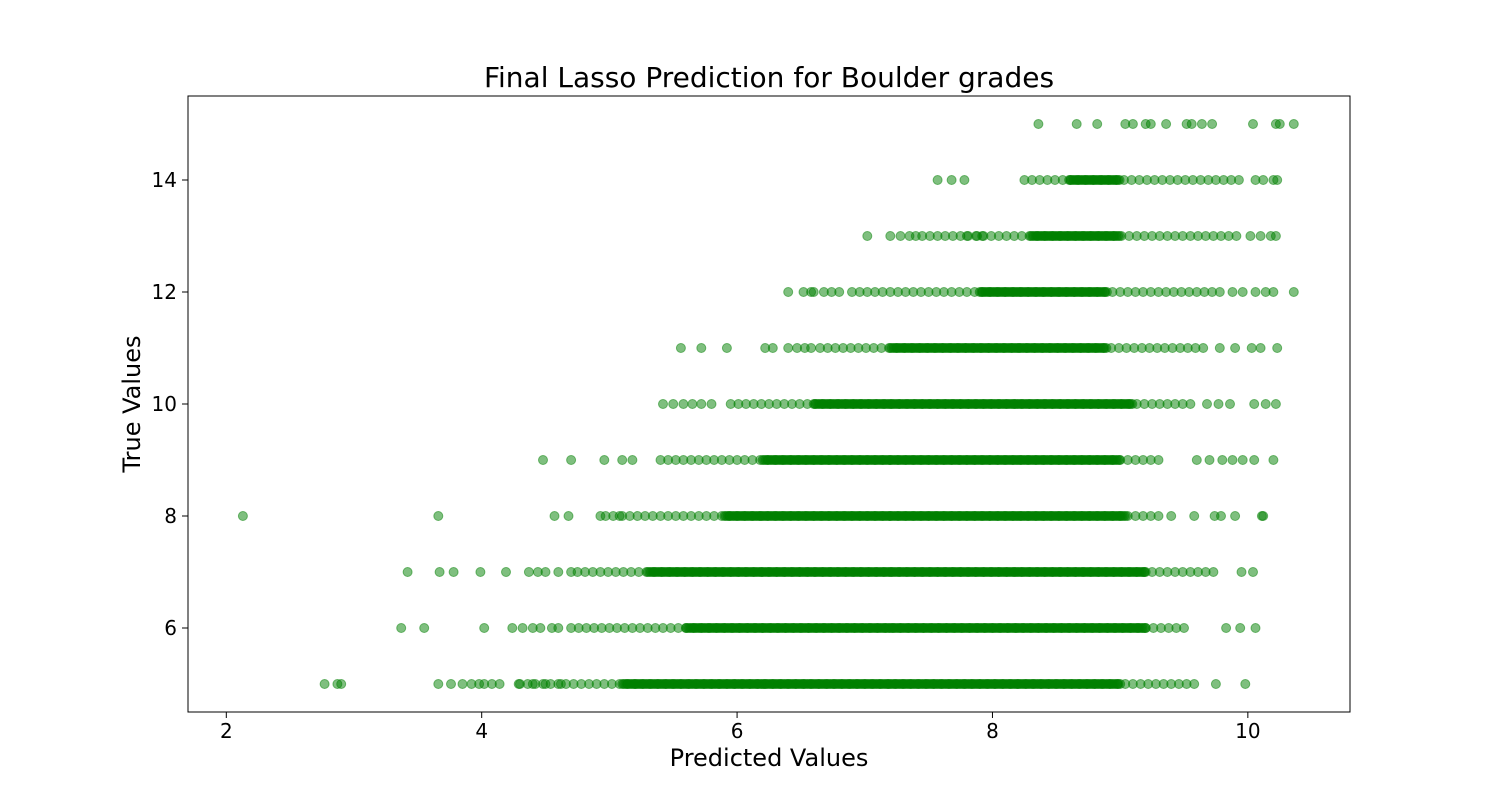 The image size is (1500, 800). I want to click on x-tick-label: 4, so click(481, 731).